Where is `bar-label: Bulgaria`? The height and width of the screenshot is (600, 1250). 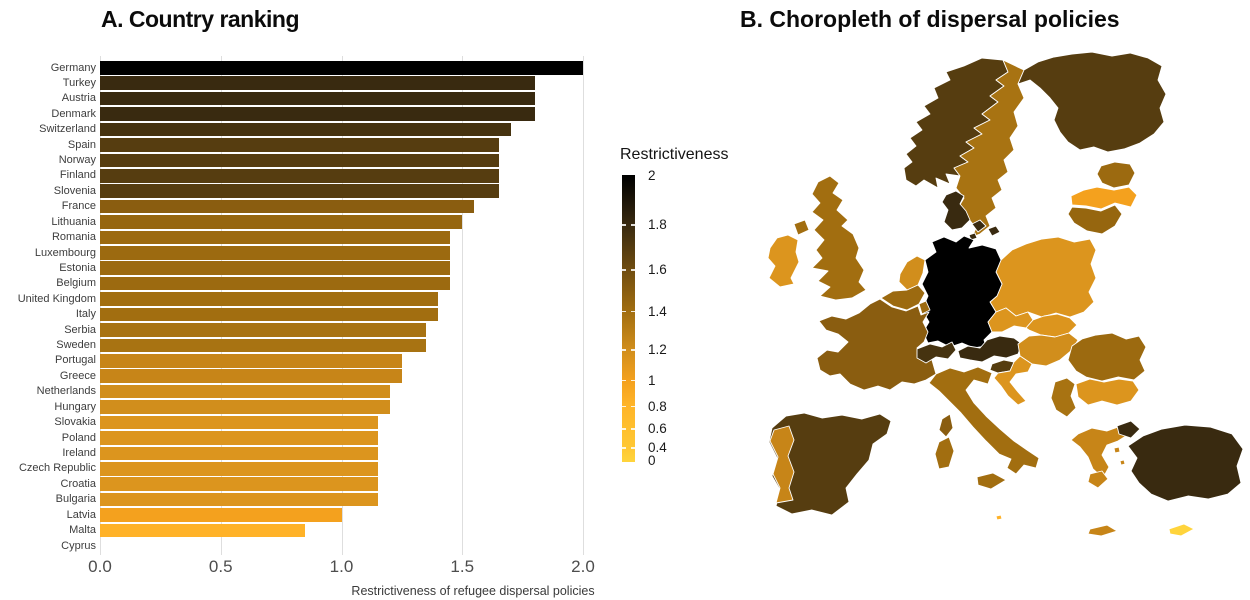 bar-label: Bulgaria is located at coordinates (75, 499).